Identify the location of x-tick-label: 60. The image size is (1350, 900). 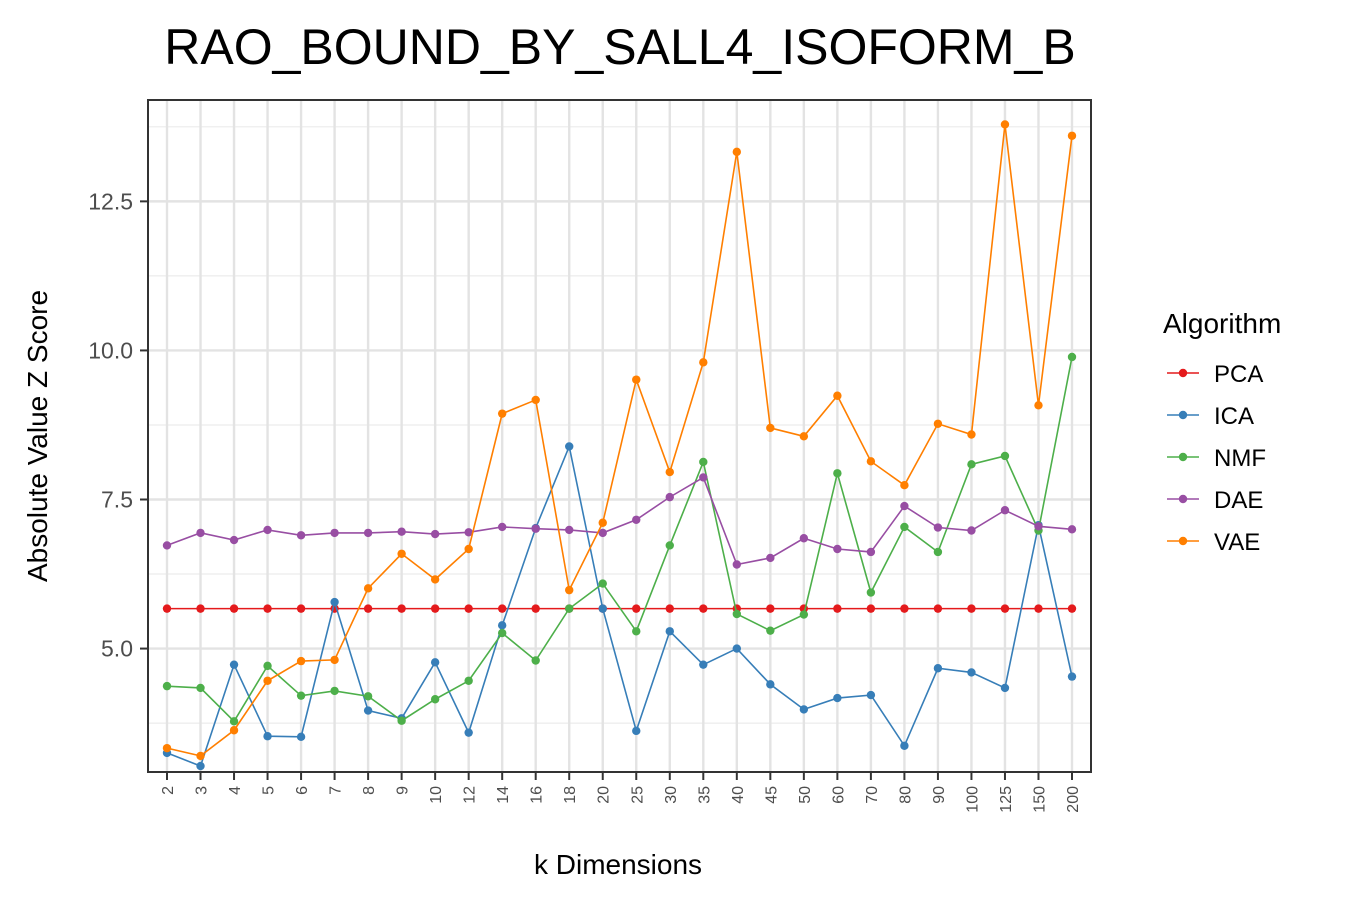
(838, 795).